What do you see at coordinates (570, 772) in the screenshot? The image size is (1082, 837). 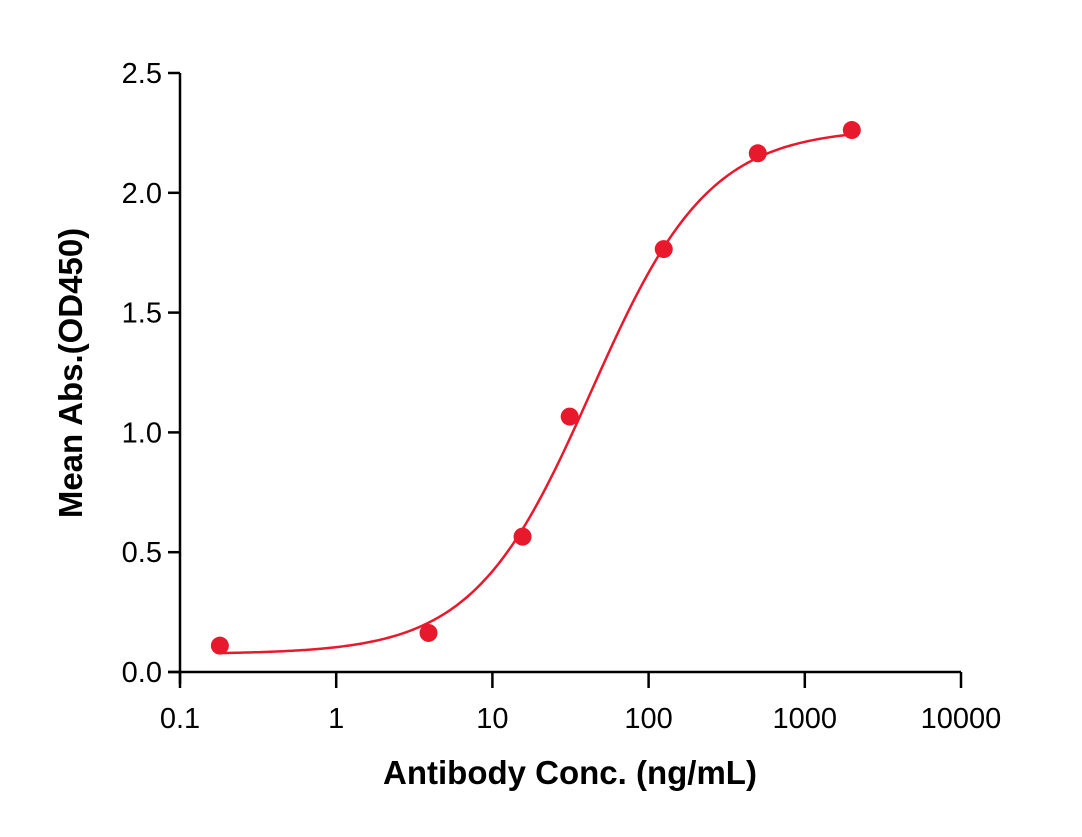 I see `x-axis-title: Antibody Conc. (ng/mL)` at bounding box center [570, 772].